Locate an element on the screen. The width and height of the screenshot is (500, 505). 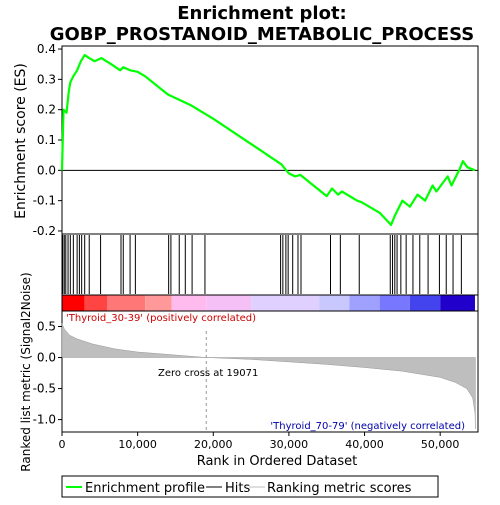
metric-y-tick-label: 0.0 is located at coordinates (46, 358).